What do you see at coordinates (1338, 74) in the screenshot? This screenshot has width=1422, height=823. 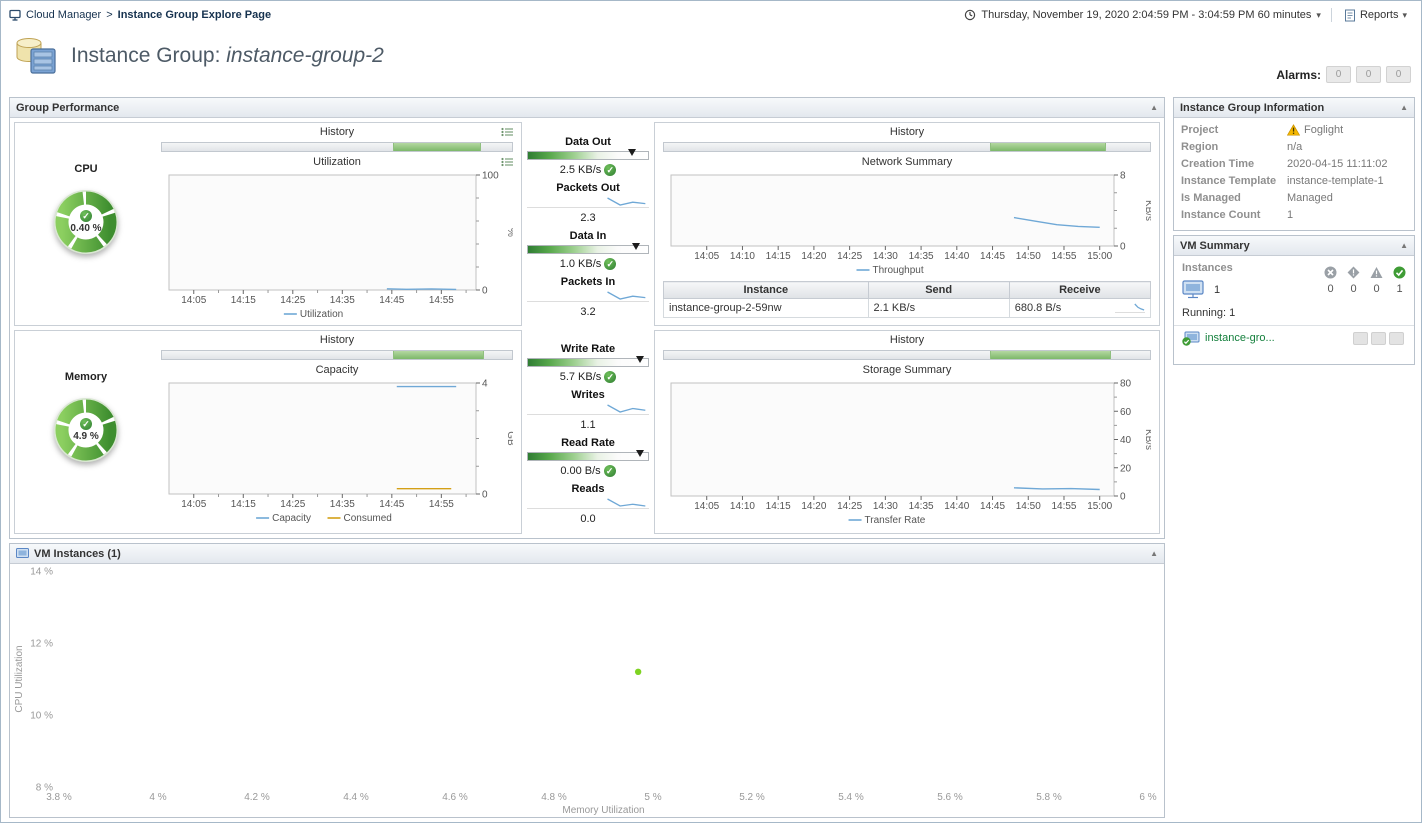 I see `alarm-count-fatal: 0` at bounding box center [1338, 74].